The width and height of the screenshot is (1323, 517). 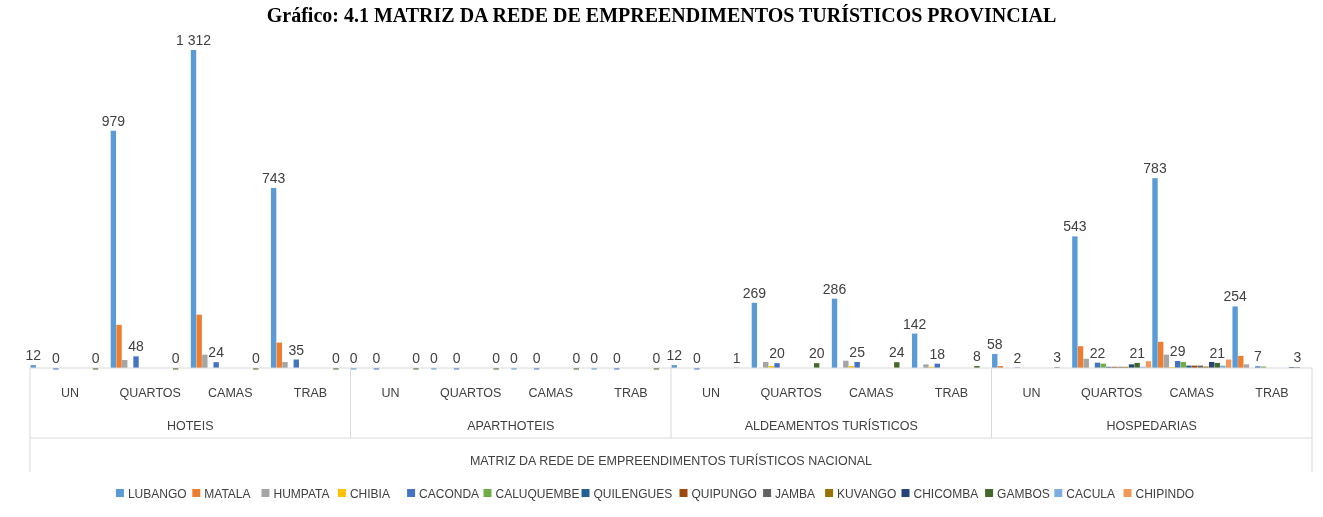 What do you see at coordinates (157, 494) in the screenshot?
I see `legend-label: LUBANGO` at bounding box center [157, 494].